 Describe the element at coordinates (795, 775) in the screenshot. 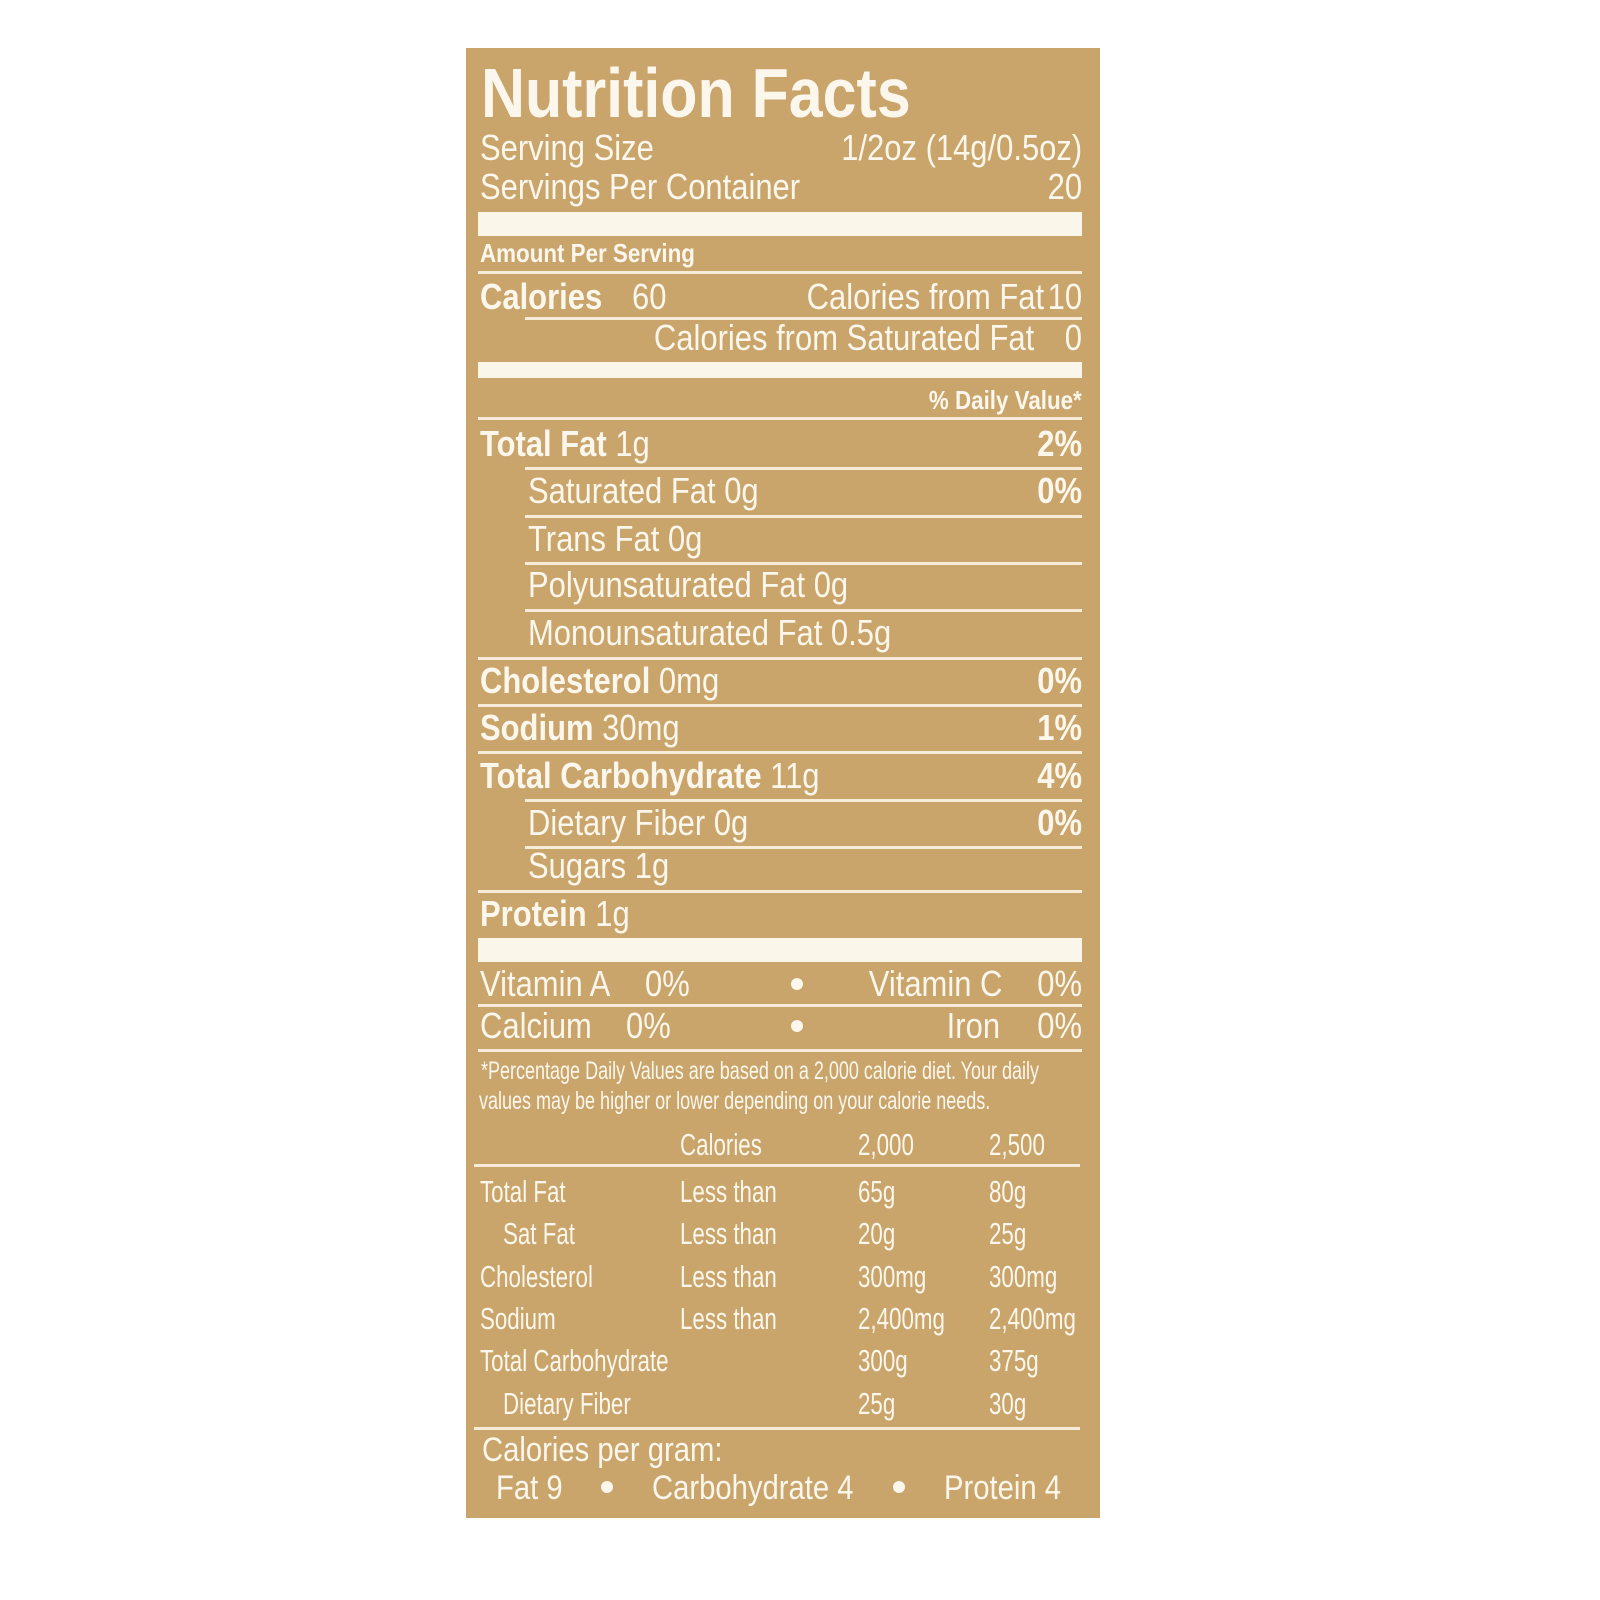

I see `nutrient-amount: 11g` at that location.